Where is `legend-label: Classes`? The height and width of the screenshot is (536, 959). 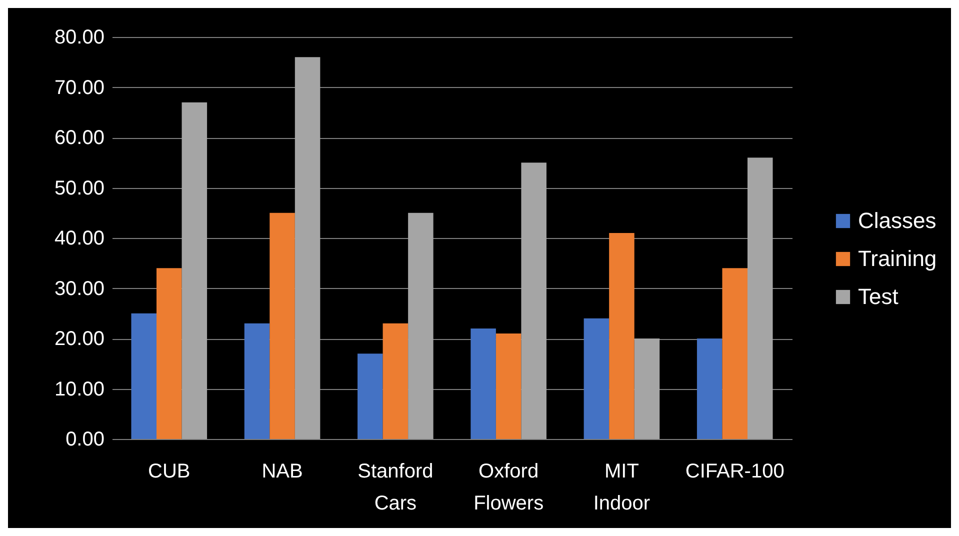
legend-label: Classes is located at coordinates (897, 220).